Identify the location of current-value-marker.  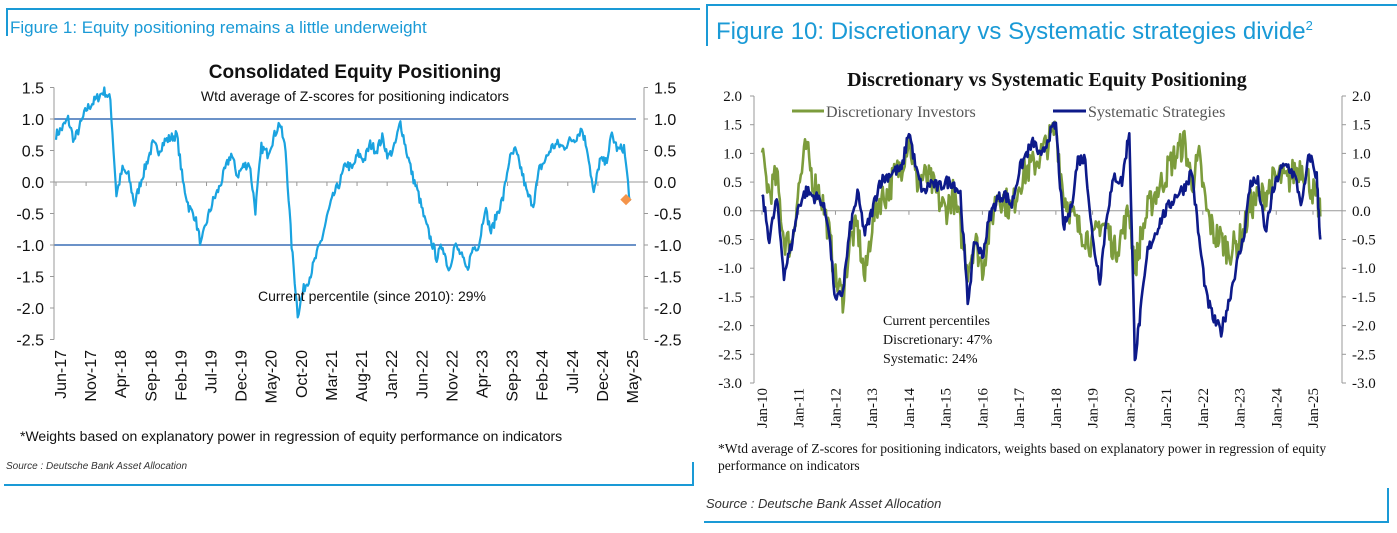
(626, 199).